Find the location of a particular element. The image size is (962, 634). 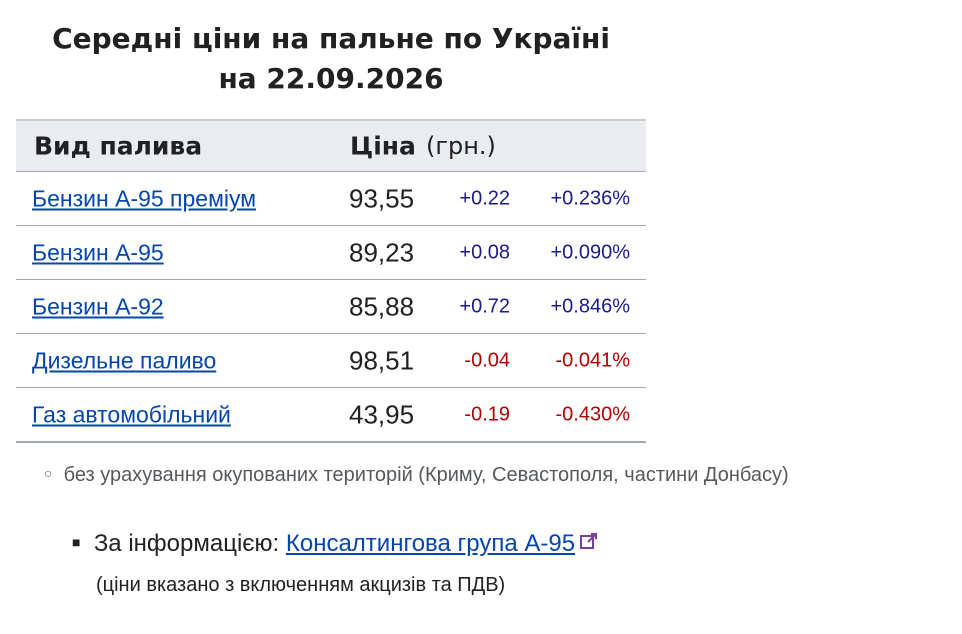

fuel-link: Бензин А-95 is located at coordinates (98, 252).